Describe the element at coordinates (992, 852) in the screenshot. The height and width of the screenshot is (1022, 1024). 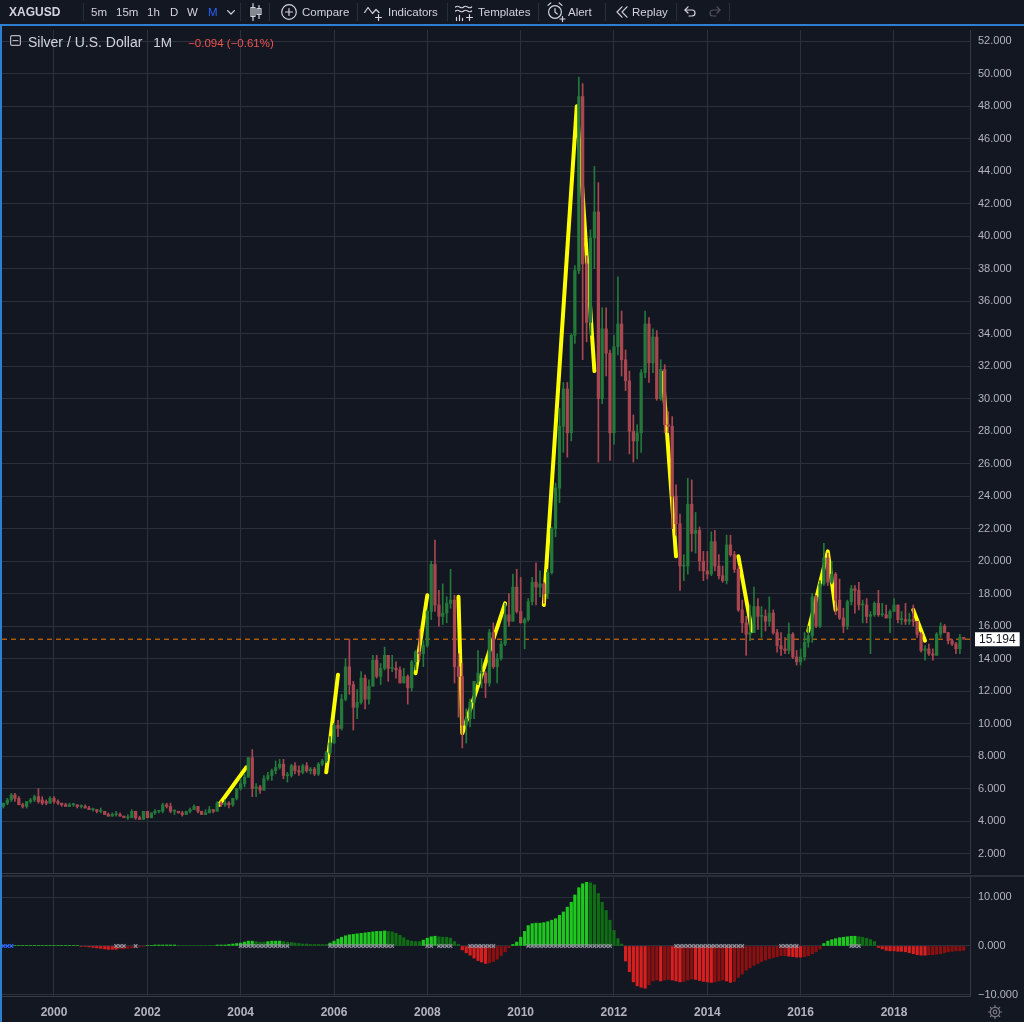
I see `y-tick-label: 2.000` at that location.